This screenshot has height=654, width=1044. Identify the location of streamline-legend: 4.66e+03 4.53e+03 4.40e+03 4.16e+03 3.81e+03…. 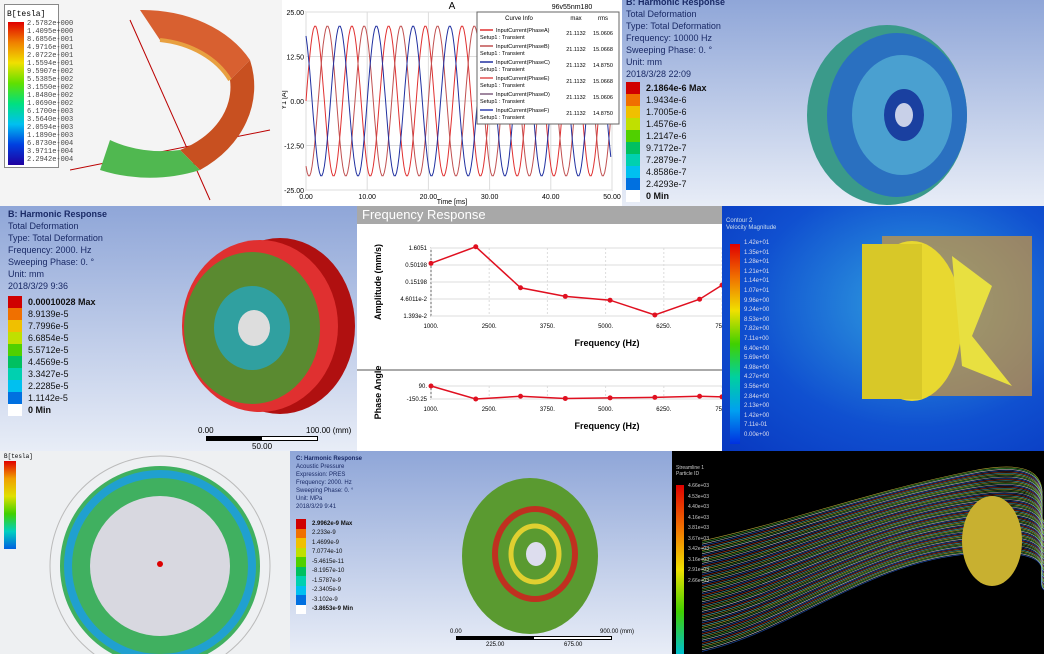
(698, 535).